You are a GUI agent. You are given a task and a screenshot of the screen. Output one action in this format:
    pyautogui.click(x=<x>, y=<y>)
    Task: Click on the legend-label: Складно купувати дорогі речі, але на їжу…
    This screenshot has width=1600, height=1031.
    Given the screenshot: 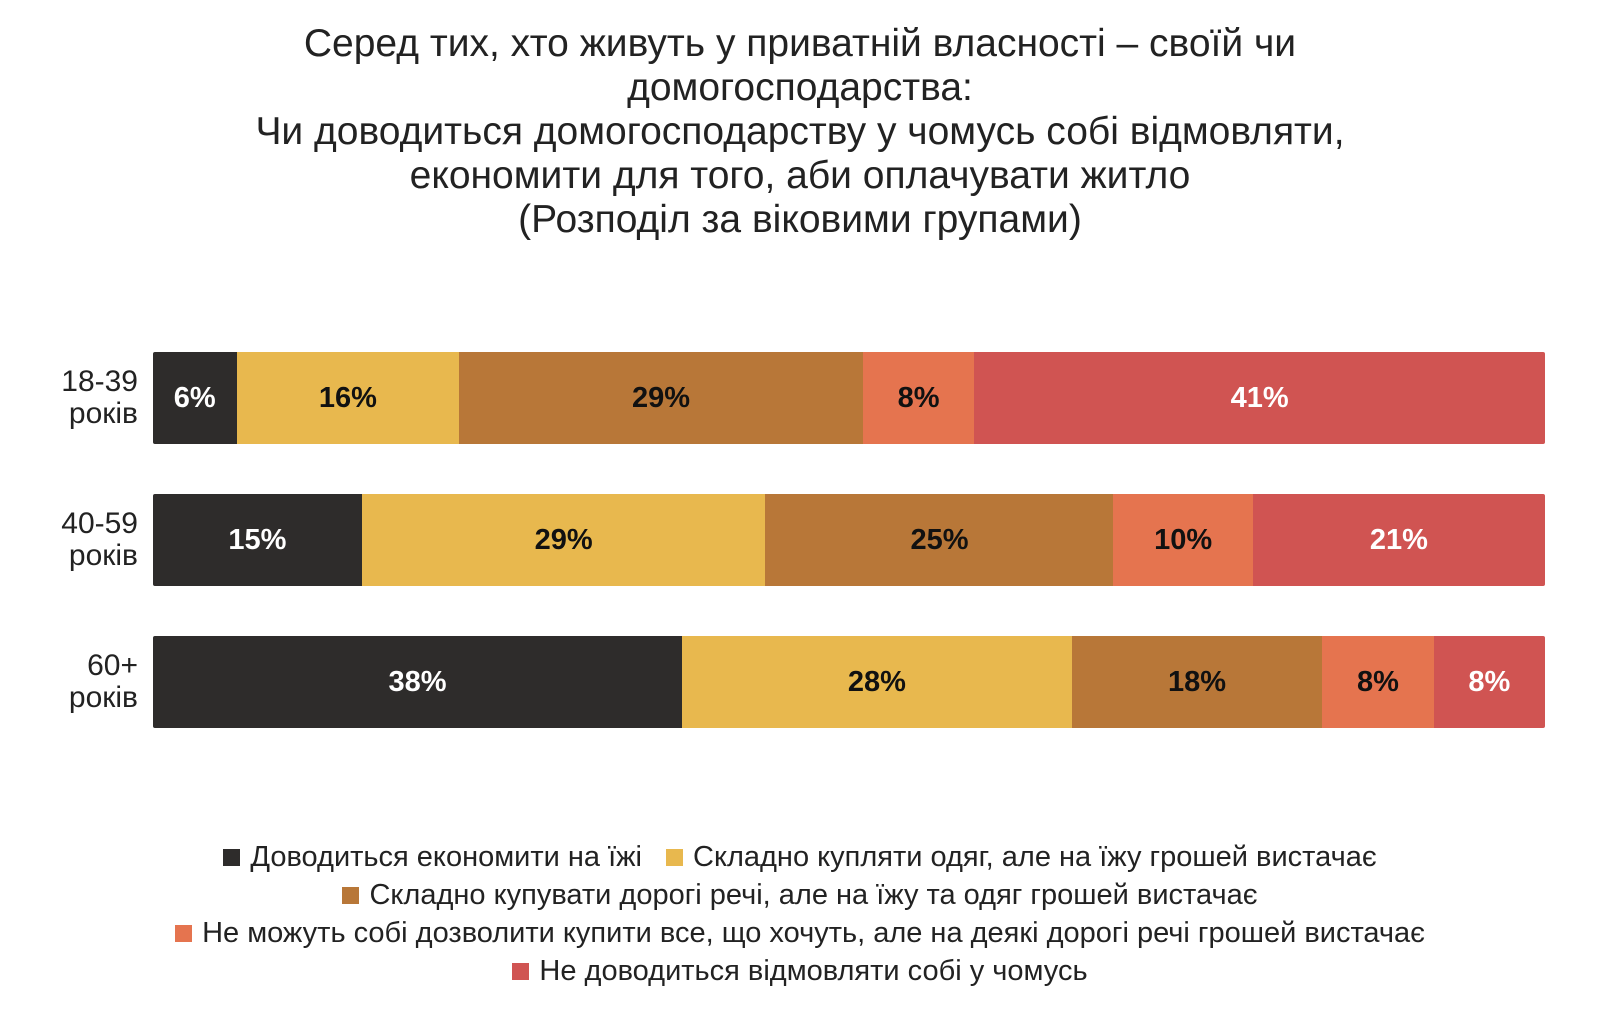 What is the action you would take?
    pyautogui.click(x=813, y=895)
    